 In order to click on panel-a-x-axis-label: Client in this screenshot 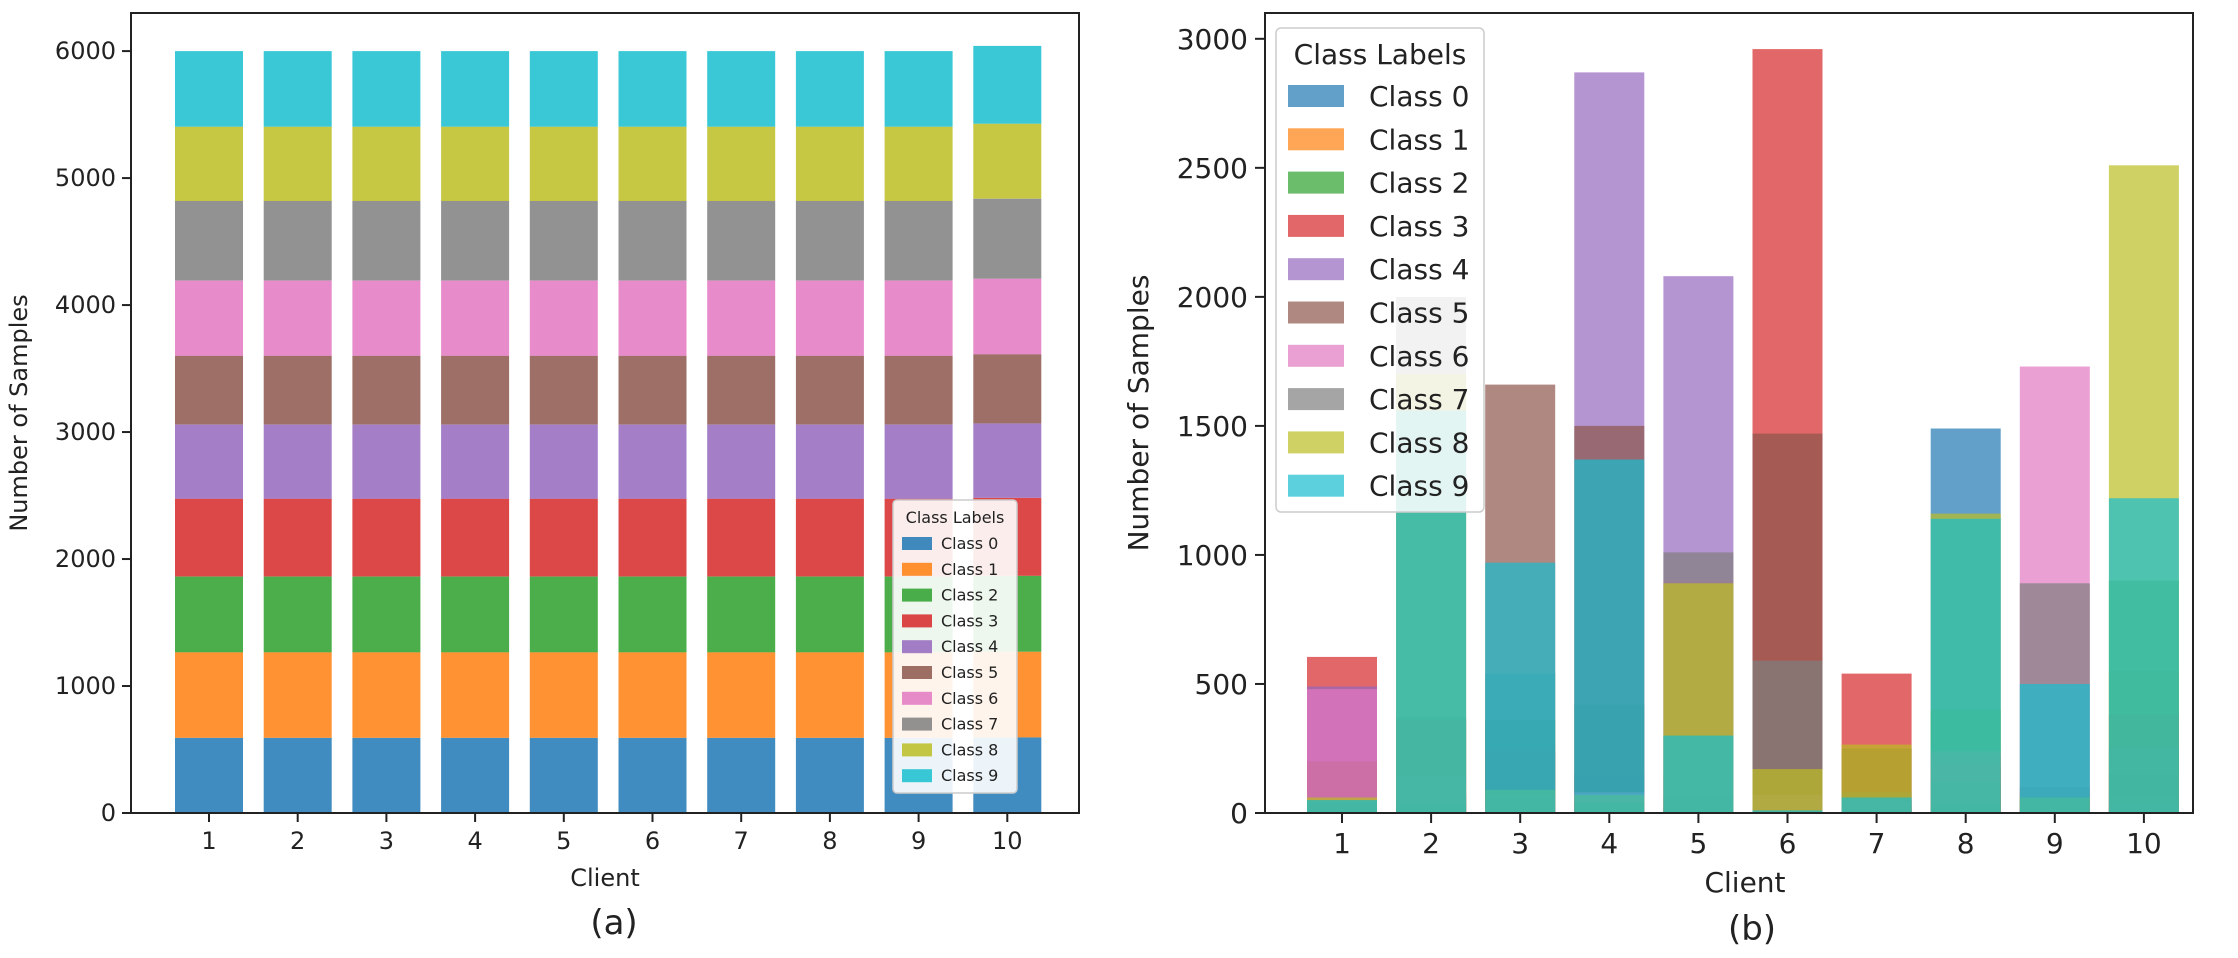, I will do `click(604, 878)`.